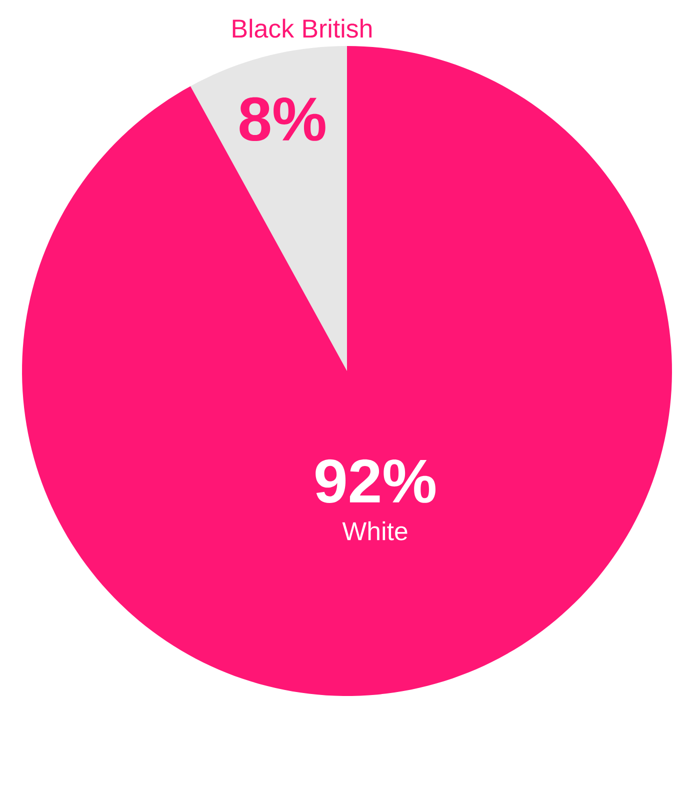  Describe the element at coordinates (302, 28) in the screenshot. I see `slice-label: Black British` at that location.